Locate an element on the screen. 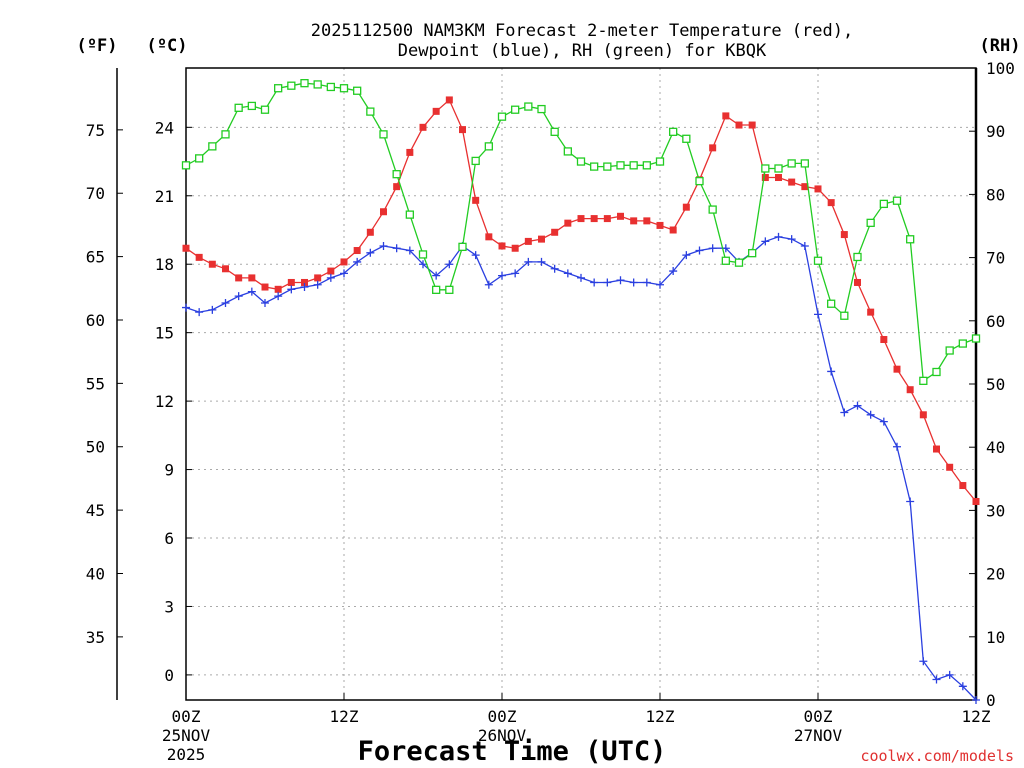 Image resolution: width=1024 pixels, height=768 pixels. fahrenheit-axis-label: (ºF) is located at coordinates (97, 46).